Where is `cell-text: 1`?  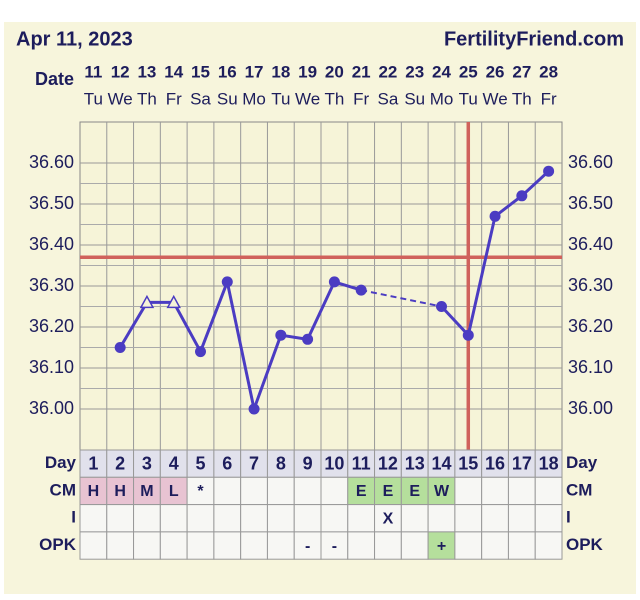
cell-text: 1 is located at coordinates (93, 463).